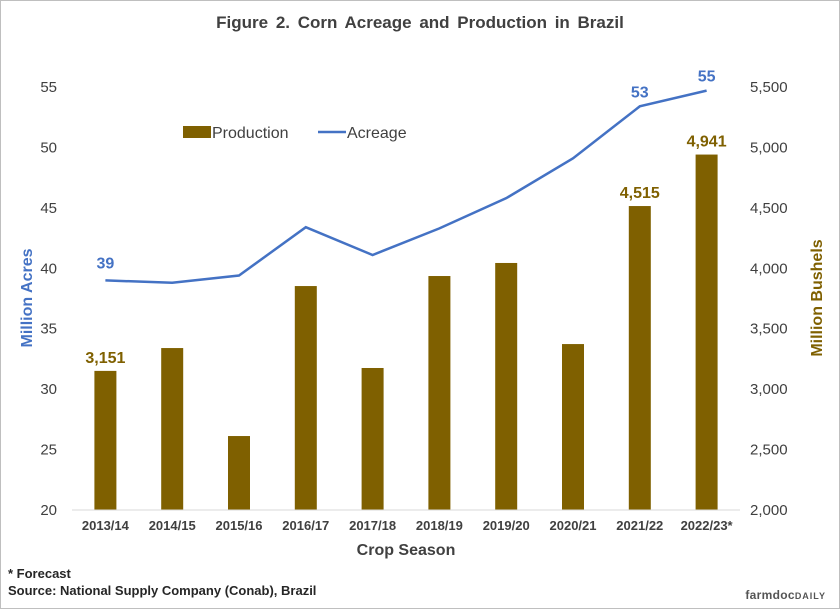  Describe the element at coordinates (769, 299) in the screenshot. I see `right-axis: 2,000 2,500 3,000 3,500 4,000 4,500 5,000 5,500` at that location.